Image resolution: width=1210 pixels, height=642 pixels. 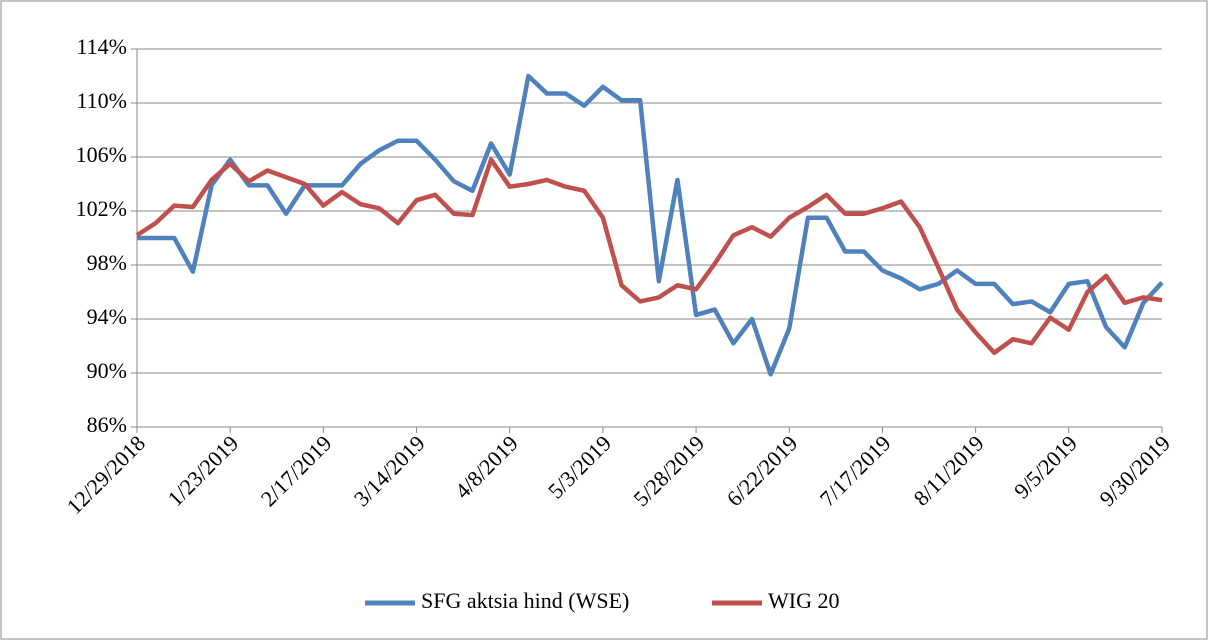 I want to click on y-tick-label: 114%, so click(x=101, y=46).